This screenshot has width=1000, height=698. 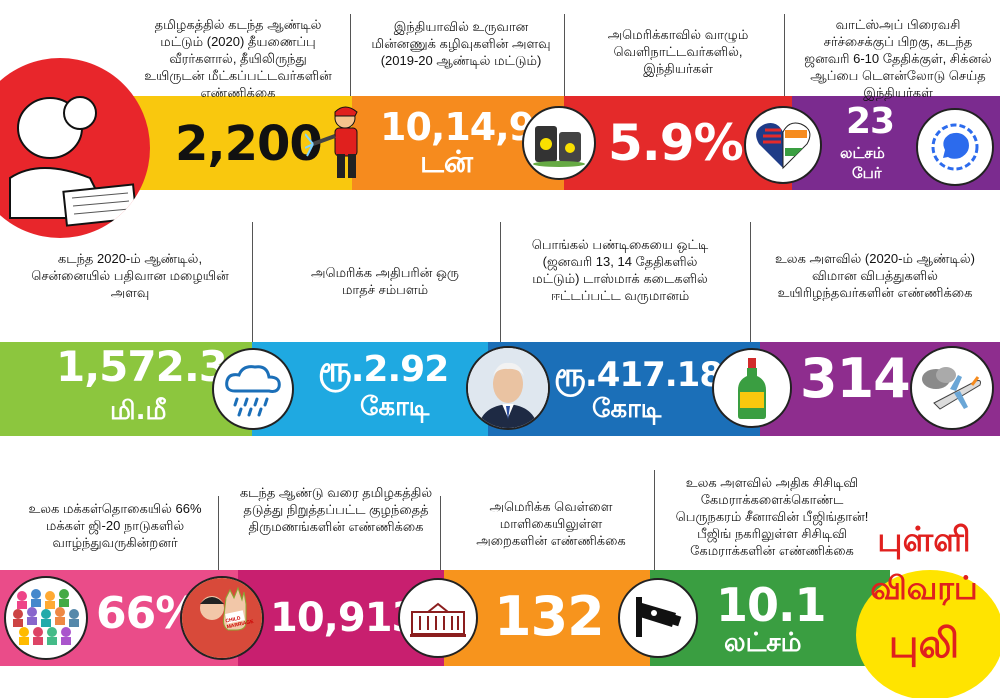 I want to click on segment-whitehouse, so click(x=547, y=618).